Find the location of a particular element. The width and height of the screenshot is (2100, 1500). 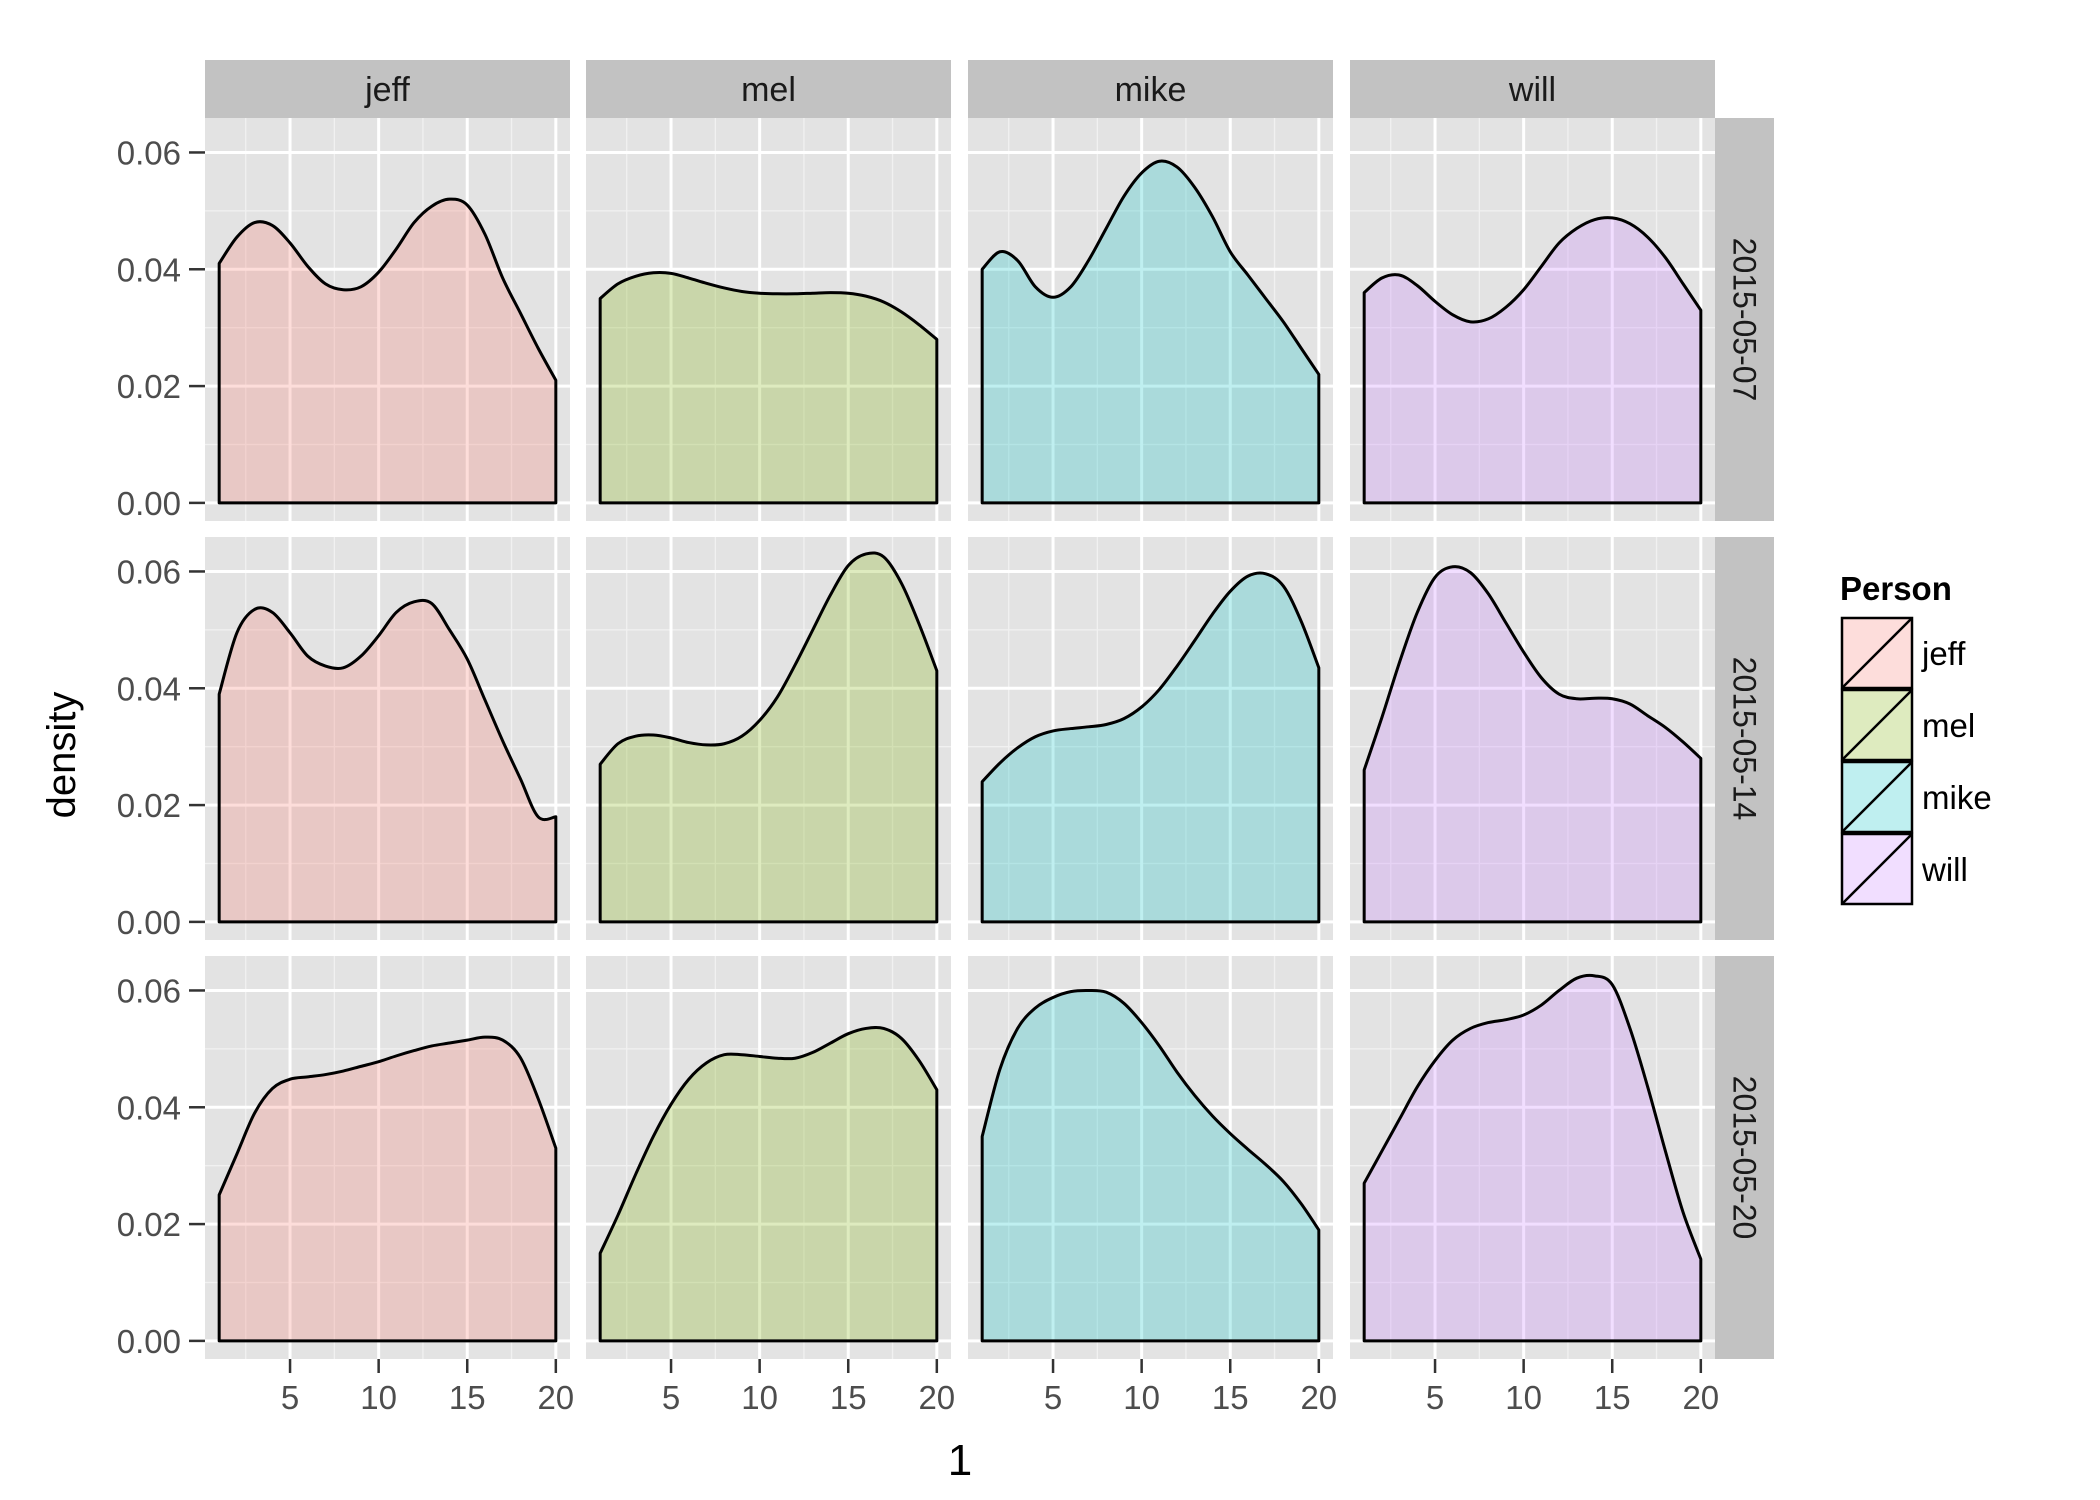

facet-label-mel: mel is located at coordinates (768, 90).